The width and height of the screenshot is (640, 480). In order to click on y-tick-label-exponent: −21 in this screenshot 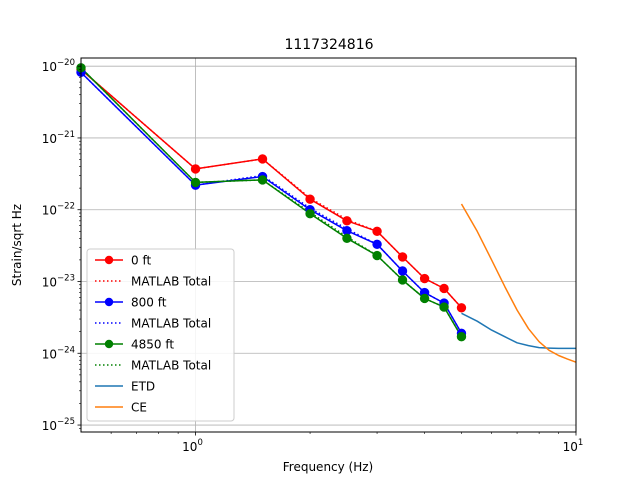, I will do `click(66, 135)`.